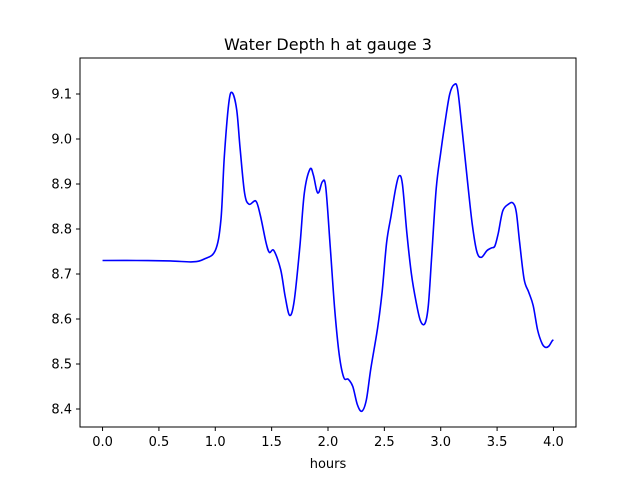 The image size is (640, 480). What do you see at coordinates (215, 442) in the screenshot?
I see `x-tick-label: 1.0` at bounding box center [215, 442].